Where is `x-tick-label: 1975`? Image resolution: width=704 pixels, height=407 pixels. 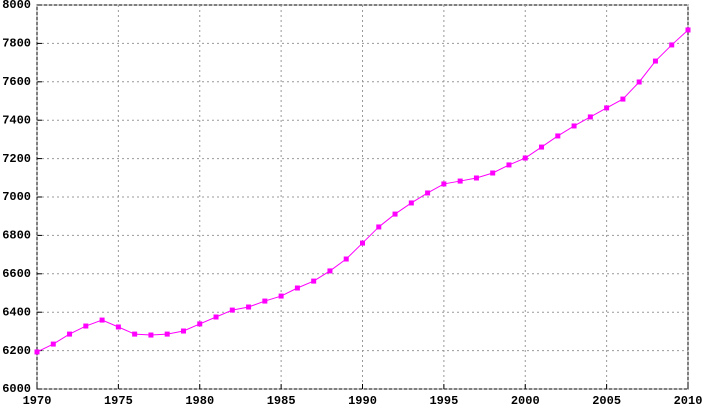
x-tick-label: 1975 is located at coordinates (118, 400).